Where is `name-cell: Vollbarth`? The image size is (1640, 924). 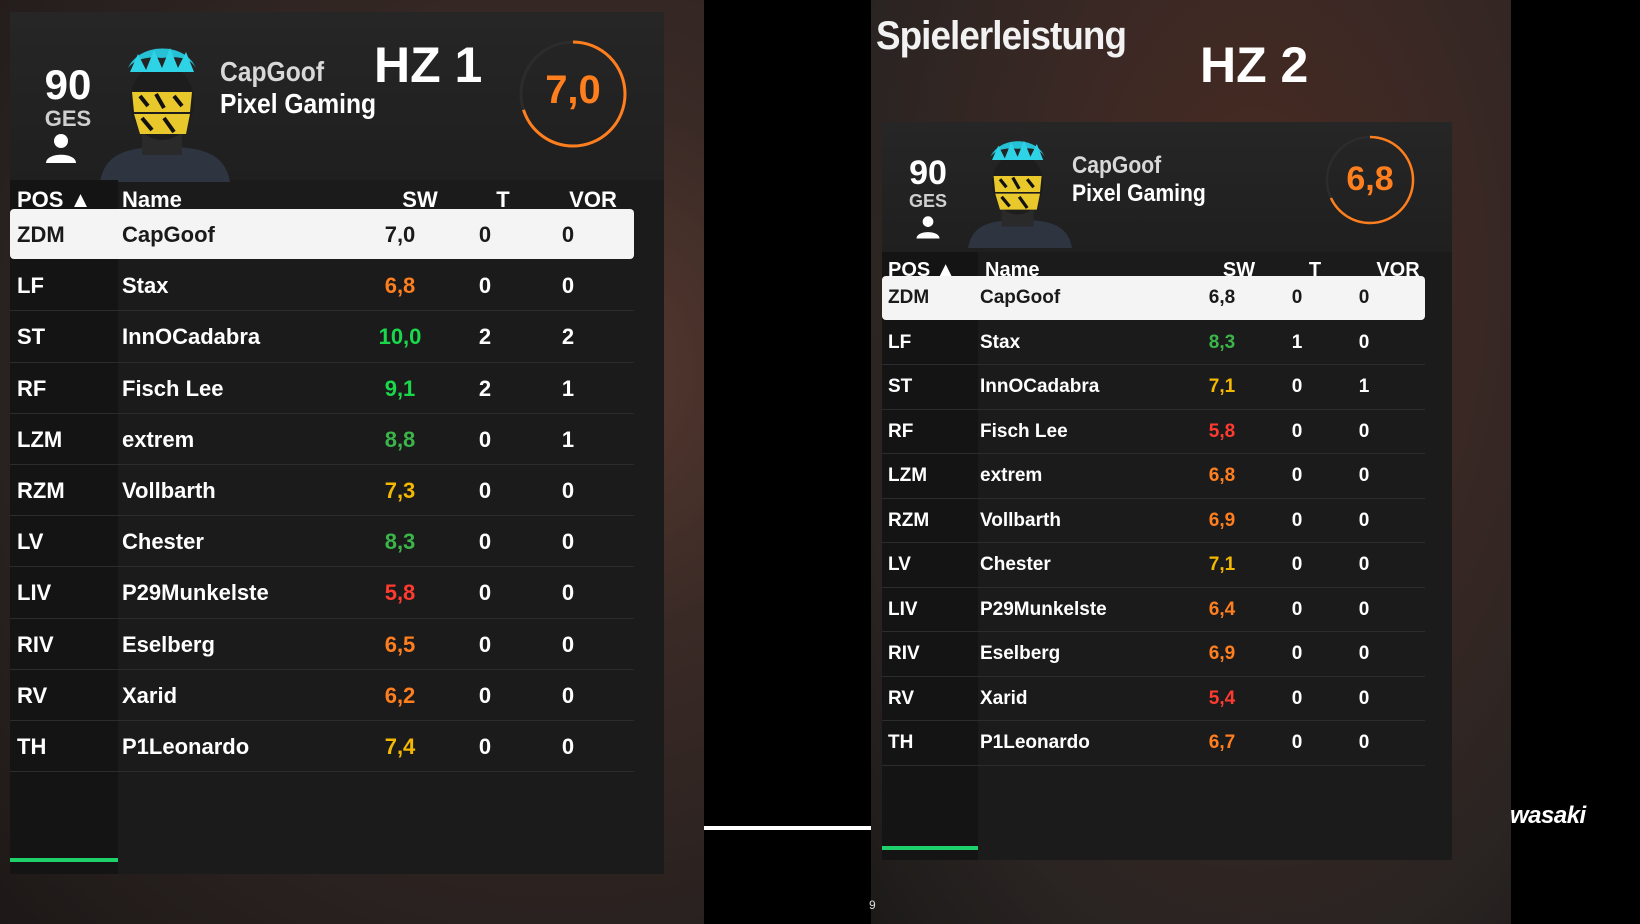 name-cell: Vollbarth is located at coordinates (169, 490).